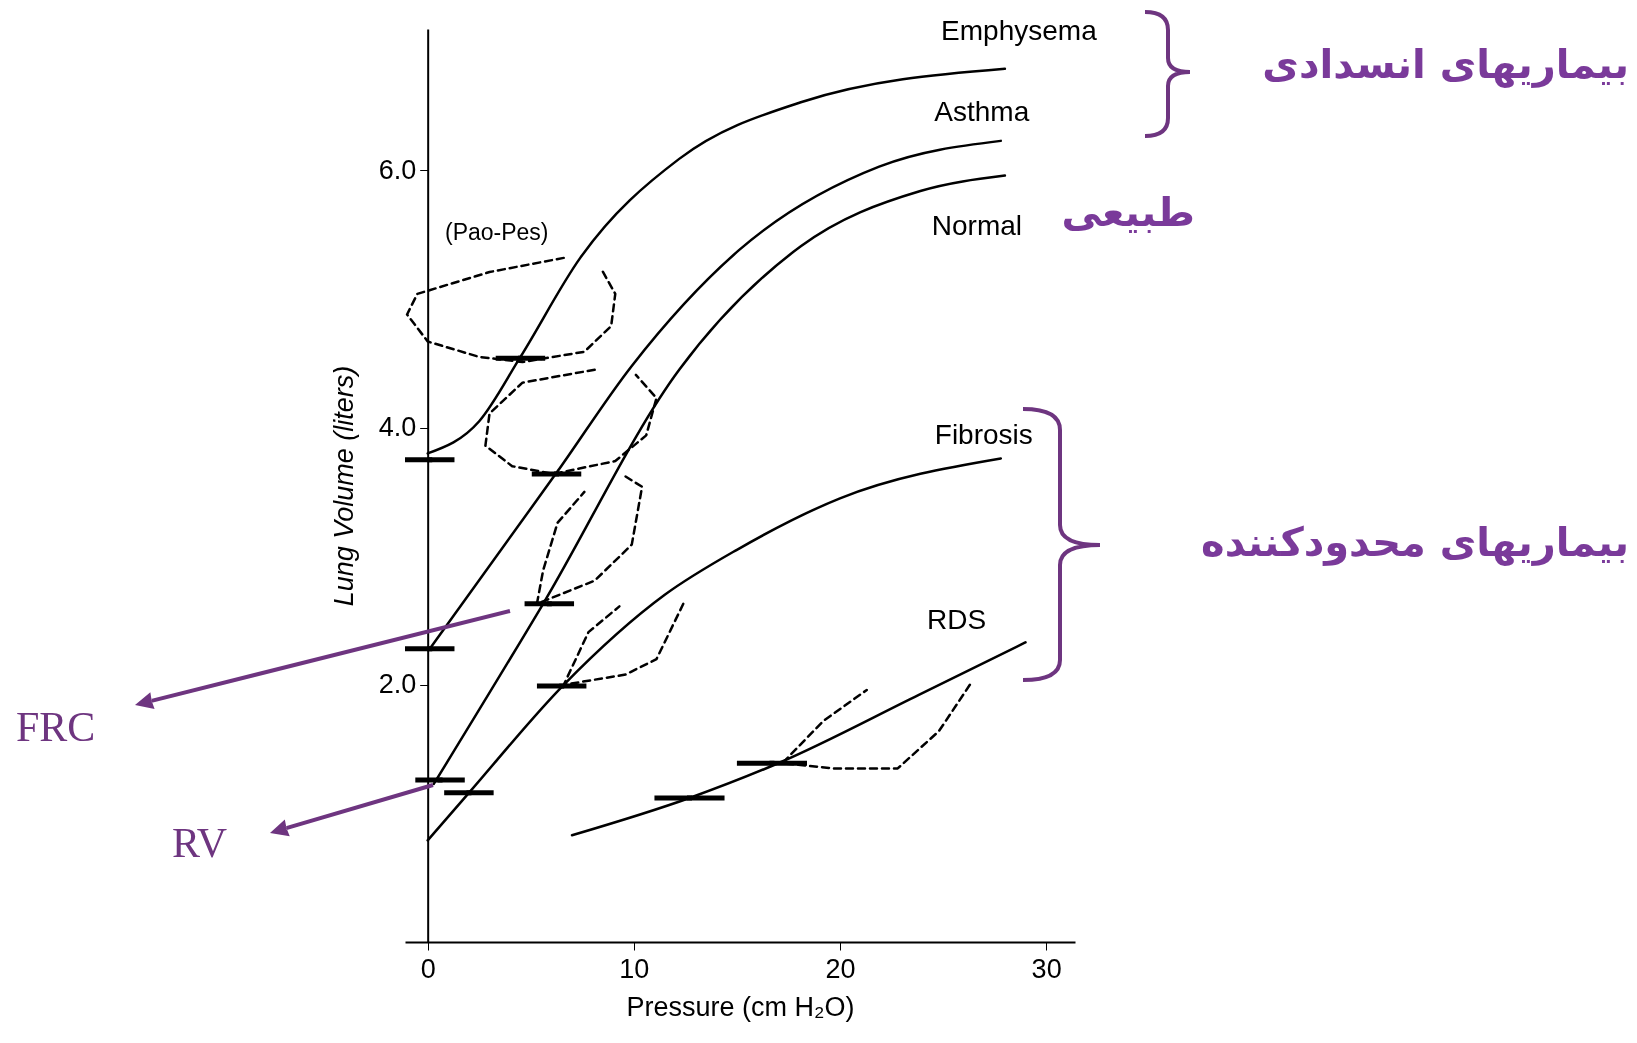 The height and width of the screenshot is (1043, 1637). I want to click on y-tick-label: 2.0, so click(397, 684).